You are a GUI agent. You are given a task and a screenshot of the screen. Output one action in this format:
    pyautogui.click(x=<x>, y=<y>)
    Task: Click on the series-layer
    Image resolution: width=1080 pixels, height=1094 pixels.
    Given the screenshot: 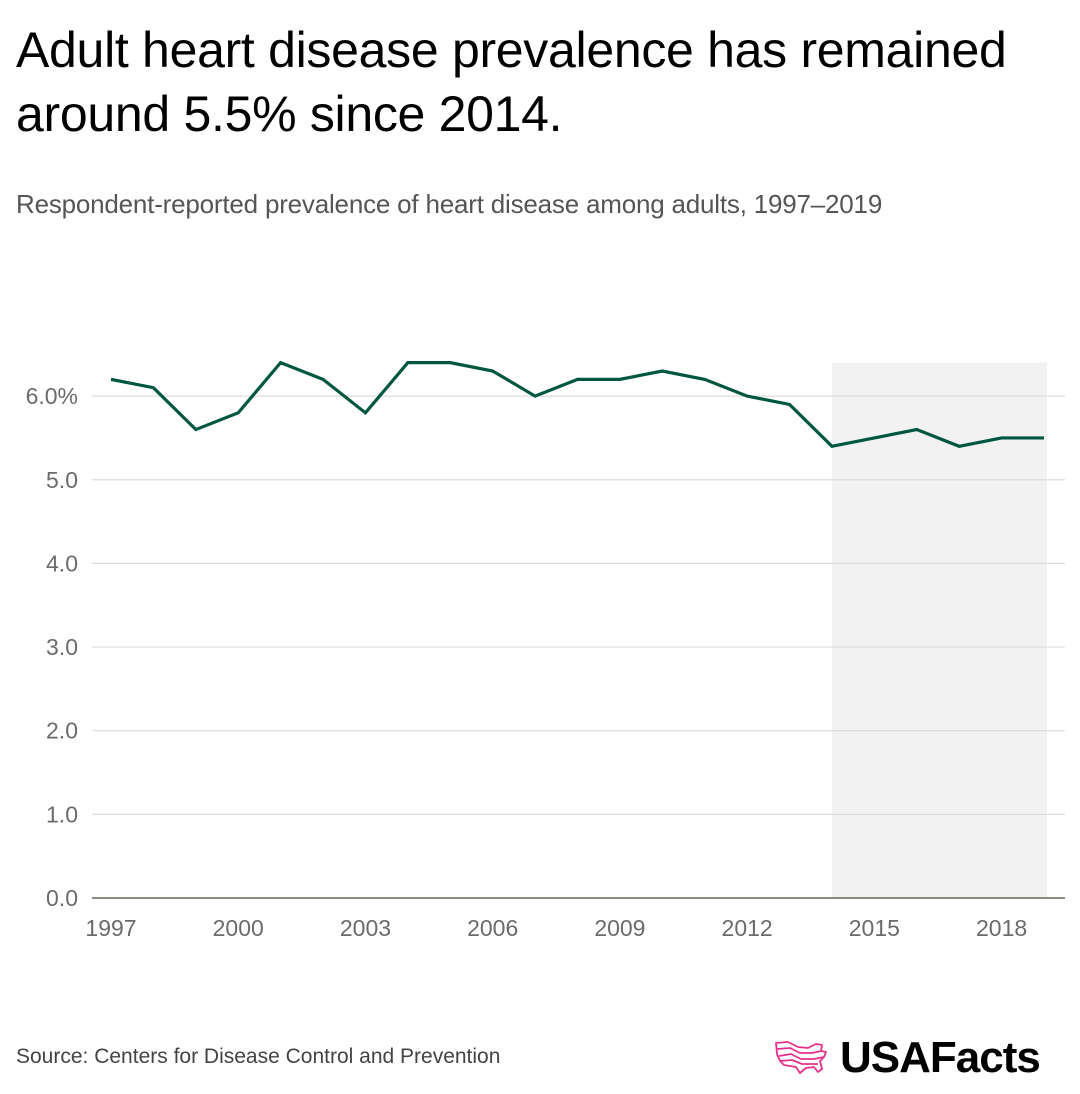 What is the action you would take?
    pyautogui.click(x=577, y=404)
    